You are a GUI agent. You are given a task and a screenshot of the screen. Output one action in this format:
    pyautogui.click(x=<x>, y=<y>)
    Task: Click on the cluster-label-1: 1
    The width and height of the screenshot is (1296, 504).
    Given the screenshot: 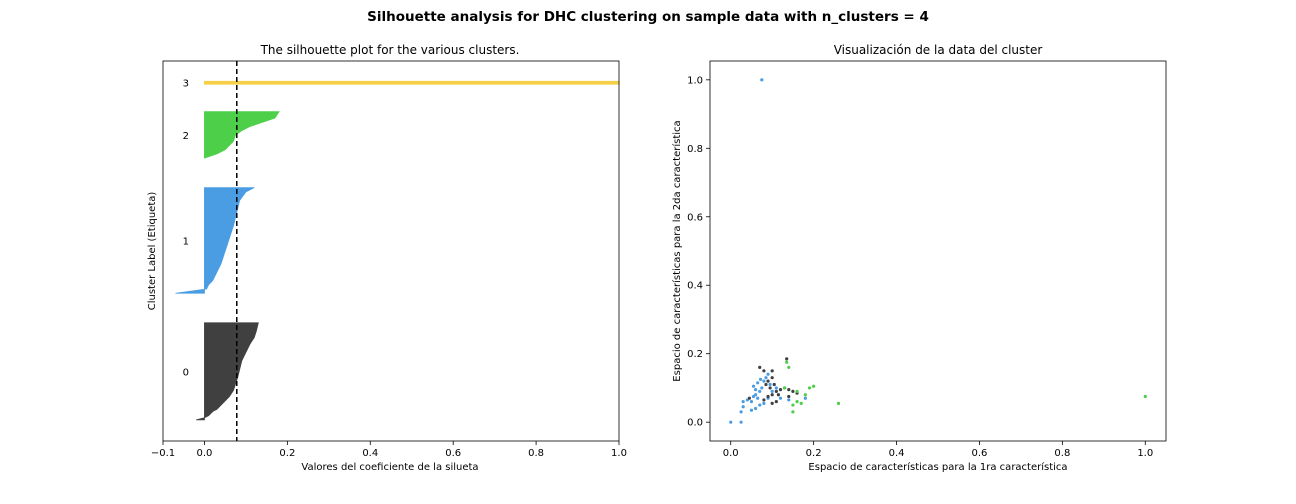 What is the action you would take?
    pyautogui.click(x=186, y=241)
    